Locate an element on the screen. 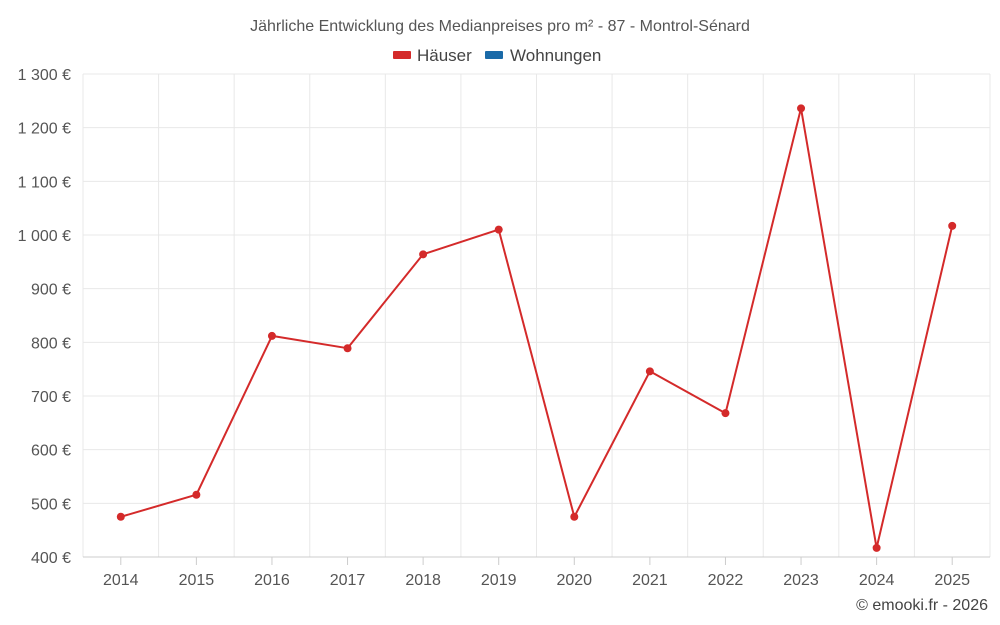 The height and width of the screenshot is (625, 1000). x-tick-label: 2014 is located at coordinates (121, 580).